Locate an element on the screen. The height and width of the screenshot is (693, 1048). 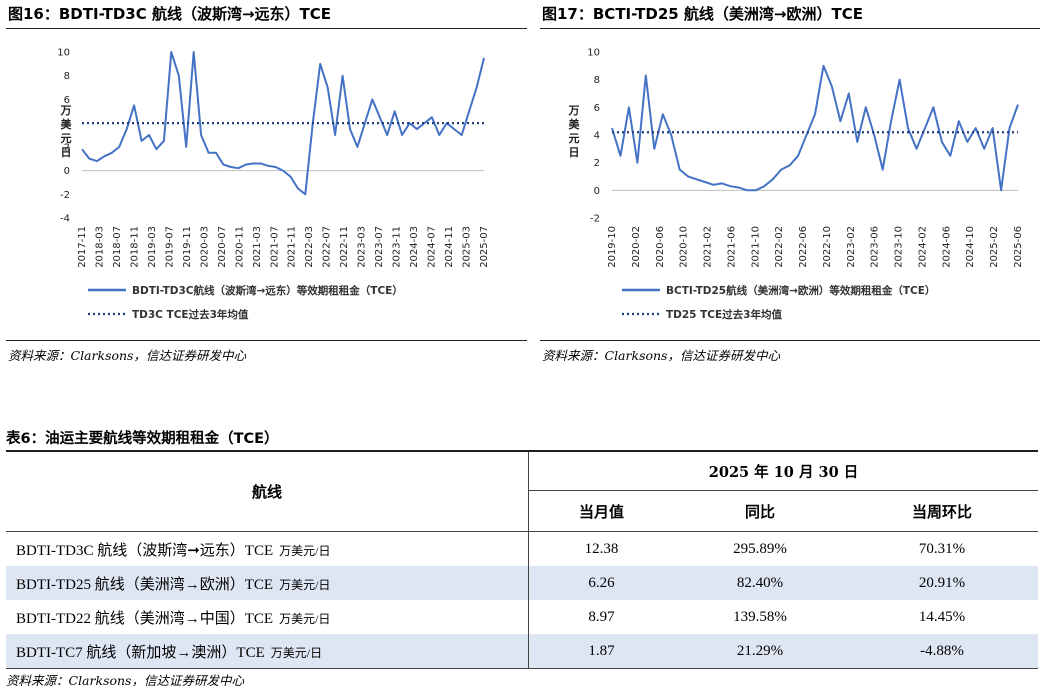
route-header: 航线 is located at coordinates (267, 492).